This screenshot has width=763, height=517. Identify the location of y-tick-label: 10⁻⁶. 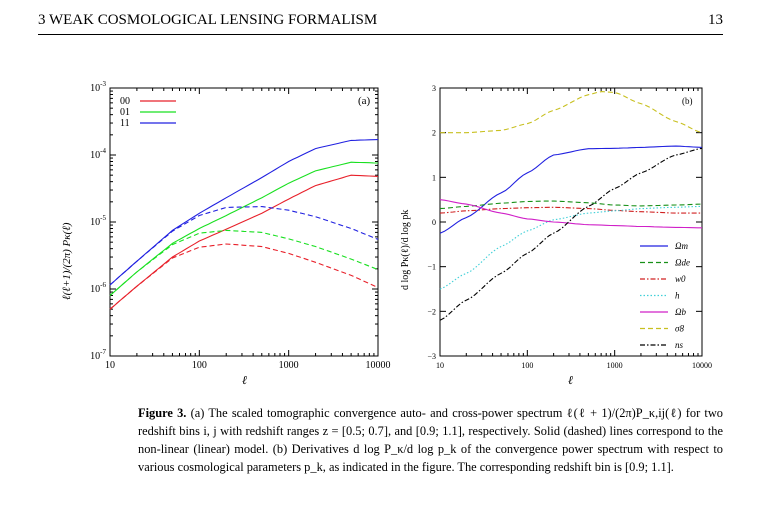
(98, 288).